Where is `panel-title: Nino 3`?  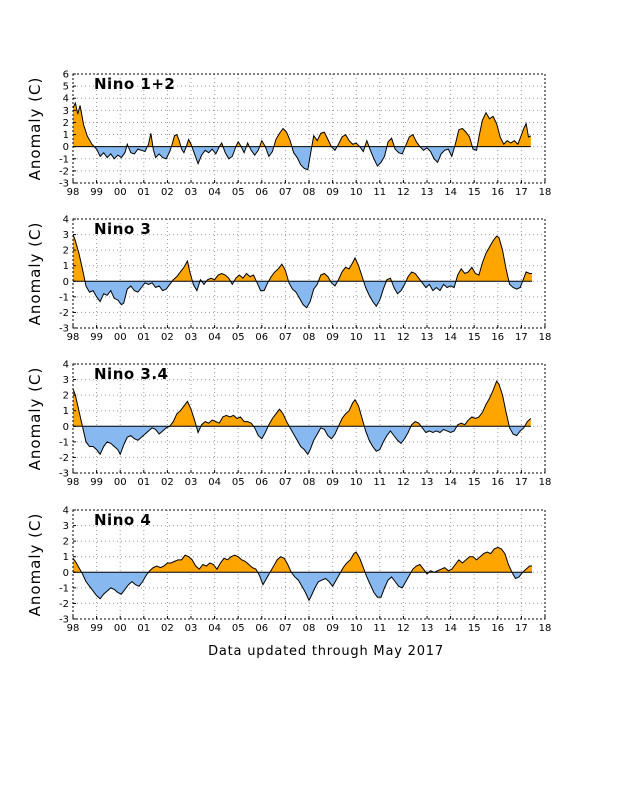 panel-title: Nino 3 is located at coordinates (122, 229).